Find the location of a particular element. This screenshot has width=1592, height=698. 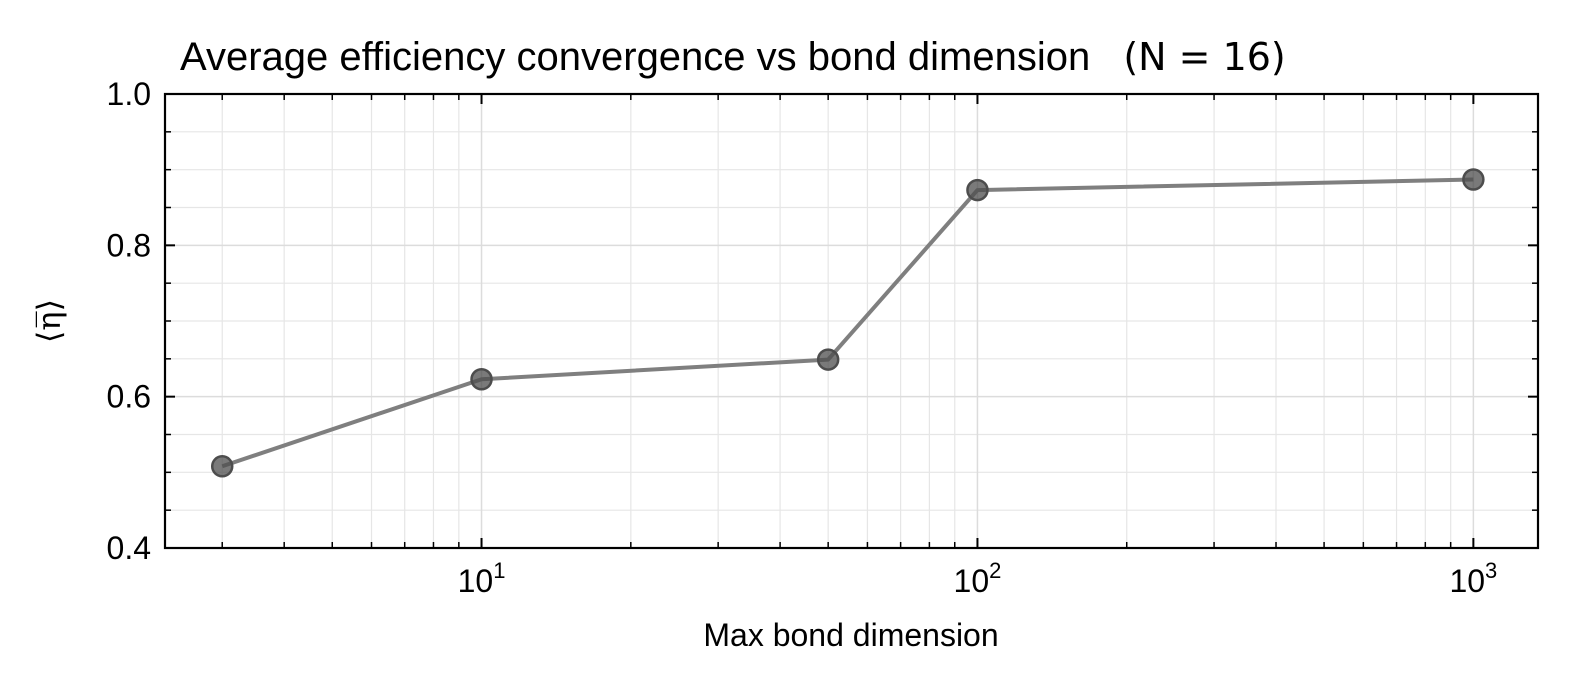

x-tick-label: 10¹ is located at coordinates (482, 578).